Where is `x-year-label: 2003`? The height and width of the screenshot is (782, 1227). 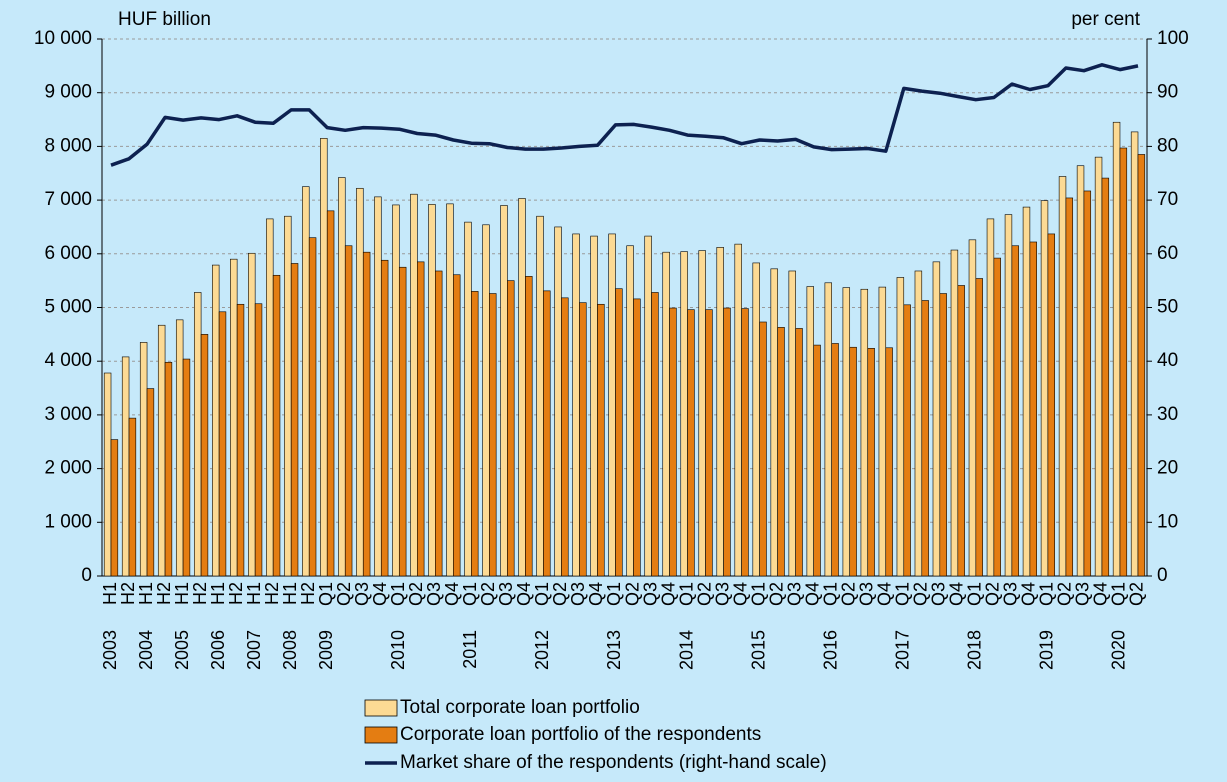 x-year-label: 2003 is located at coordinates (110, 650).